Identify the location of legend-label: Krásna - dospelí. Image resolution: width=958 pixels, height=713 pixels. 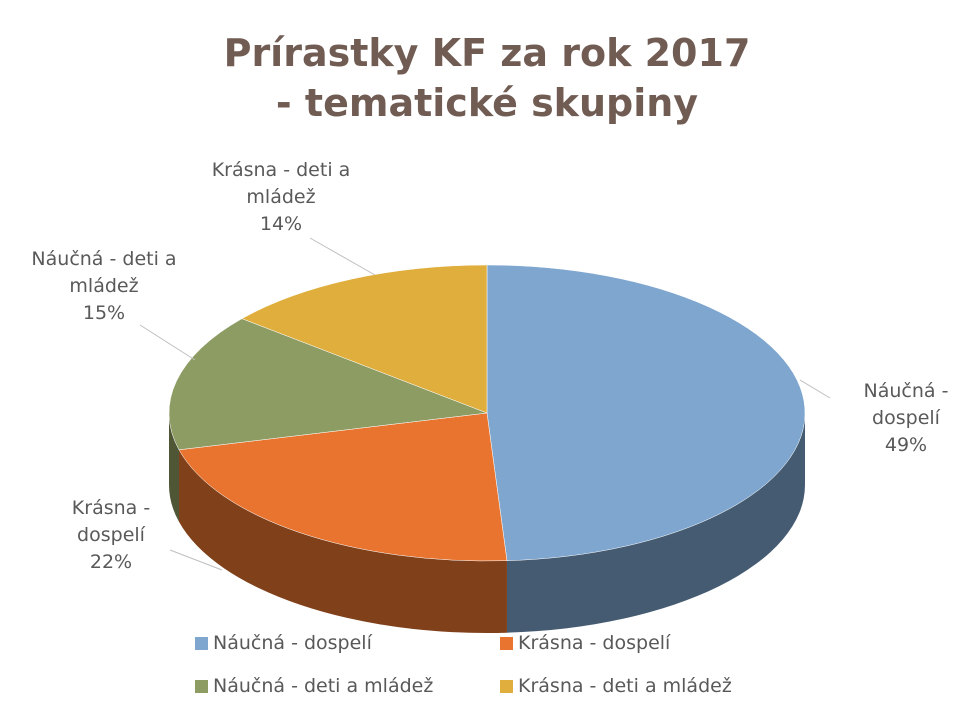
(594, 643).